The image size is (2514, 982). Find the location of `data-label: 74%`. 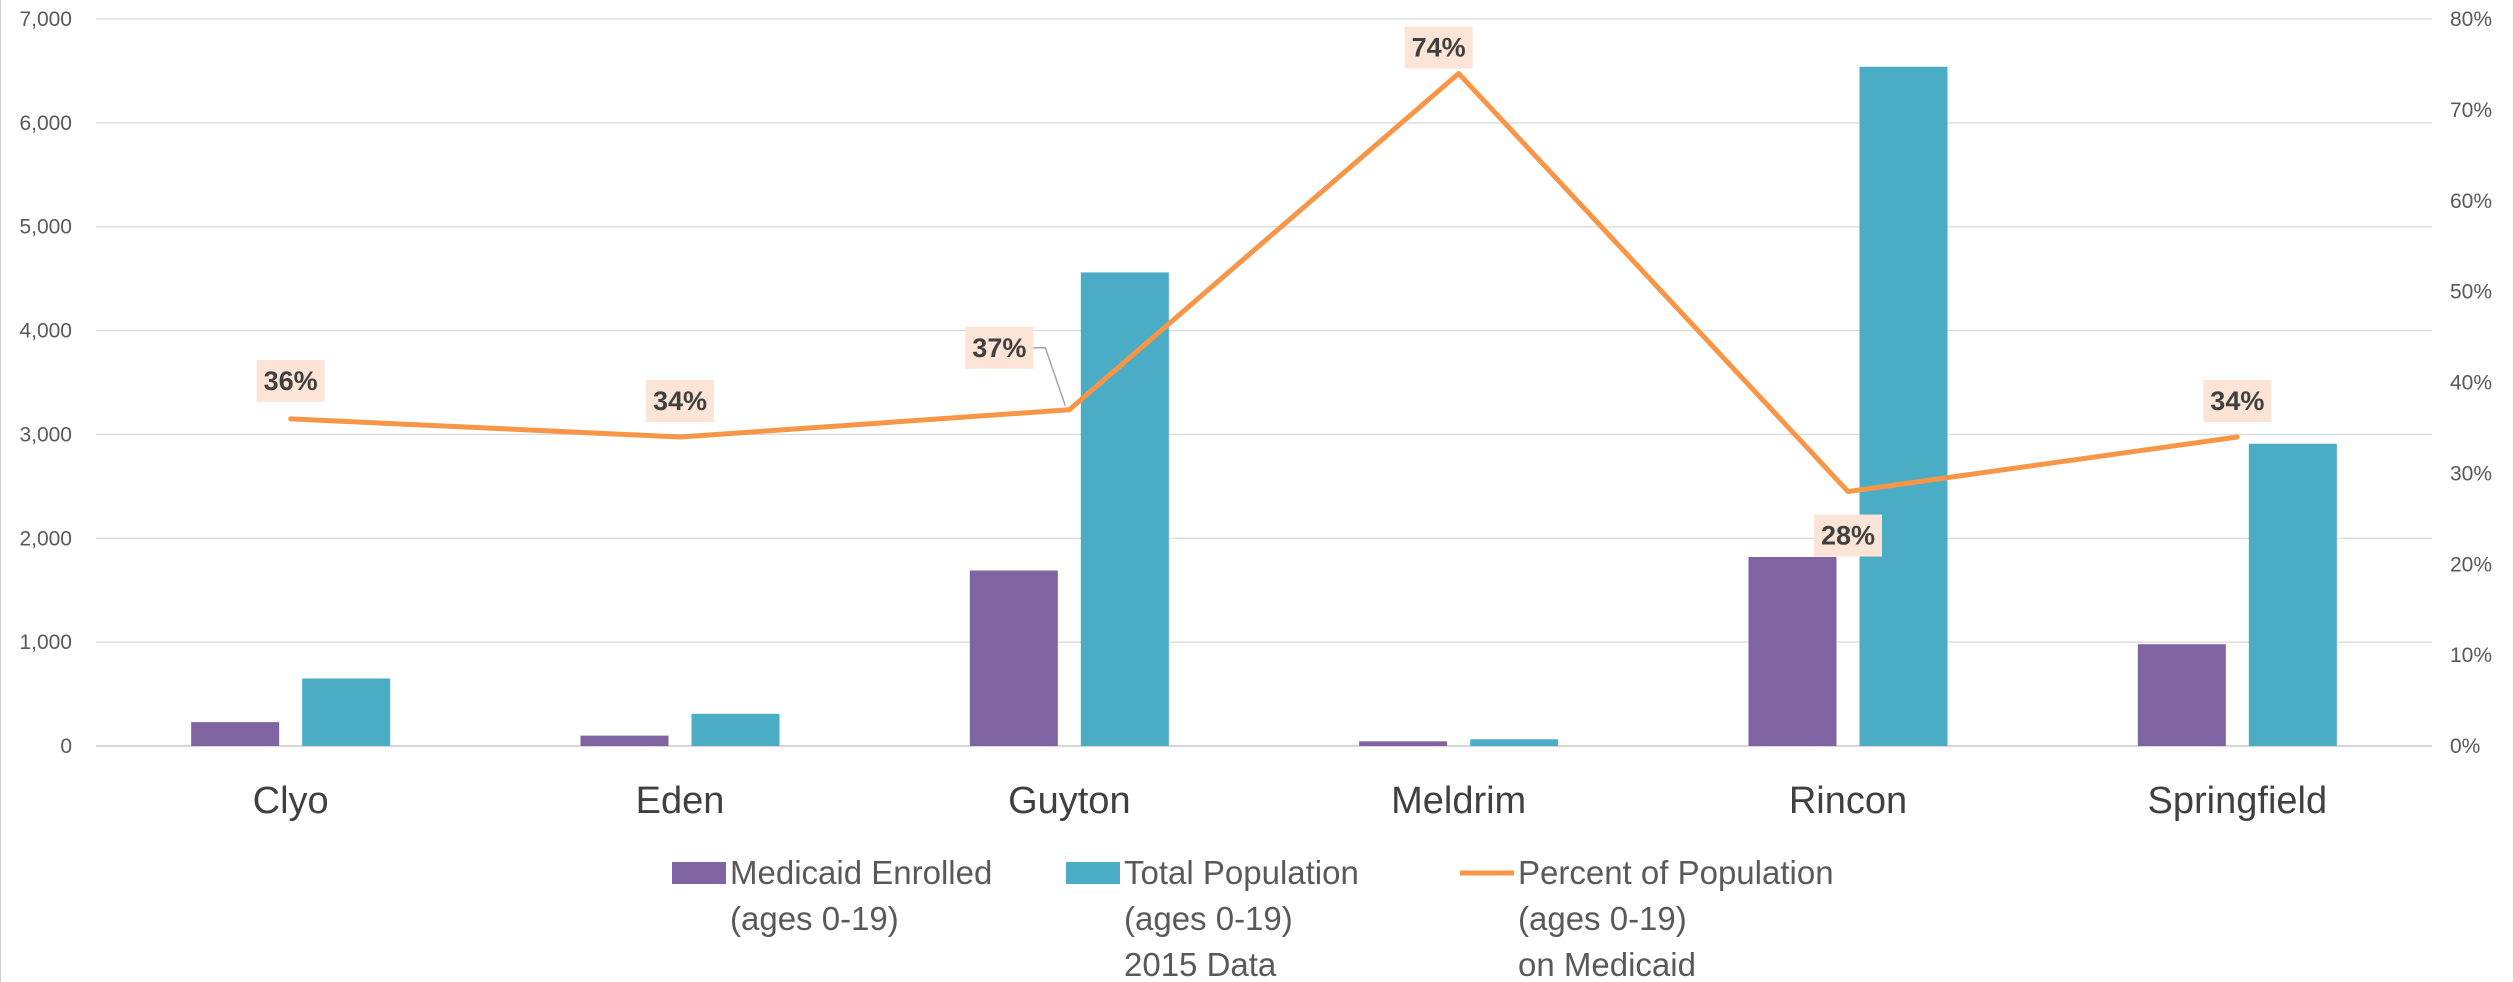

data-label: 74% is located at coordinates (1439, 48).